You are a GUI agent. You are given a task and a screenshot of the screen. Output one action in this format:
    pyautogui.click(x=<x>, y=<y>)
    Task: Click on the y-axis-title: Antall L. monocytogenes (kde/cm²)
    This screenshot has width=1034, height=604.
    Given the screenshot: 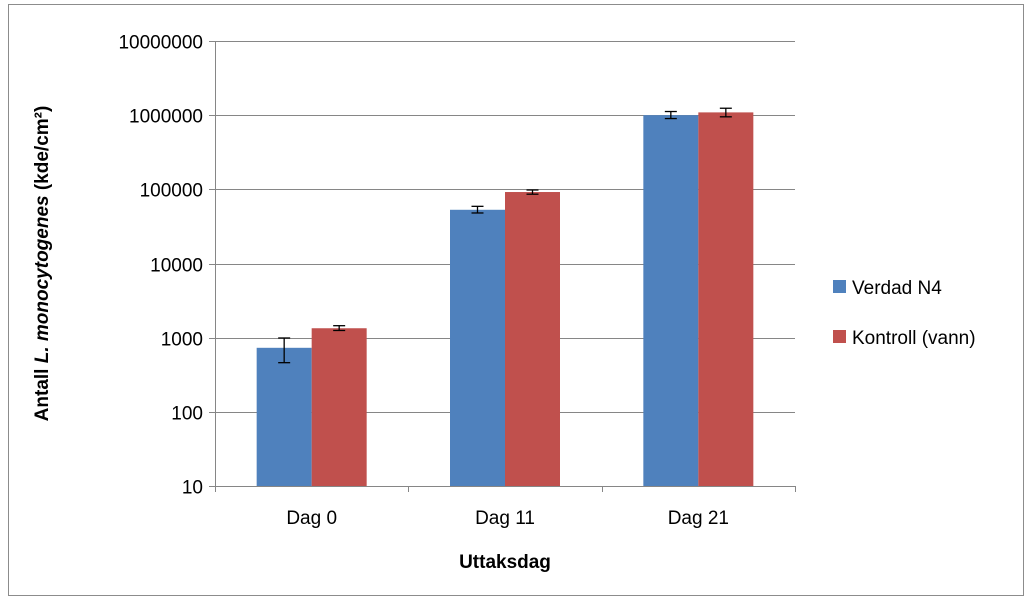 What is the action you would take?
    pyautogui.click(x=42, y=264)
    